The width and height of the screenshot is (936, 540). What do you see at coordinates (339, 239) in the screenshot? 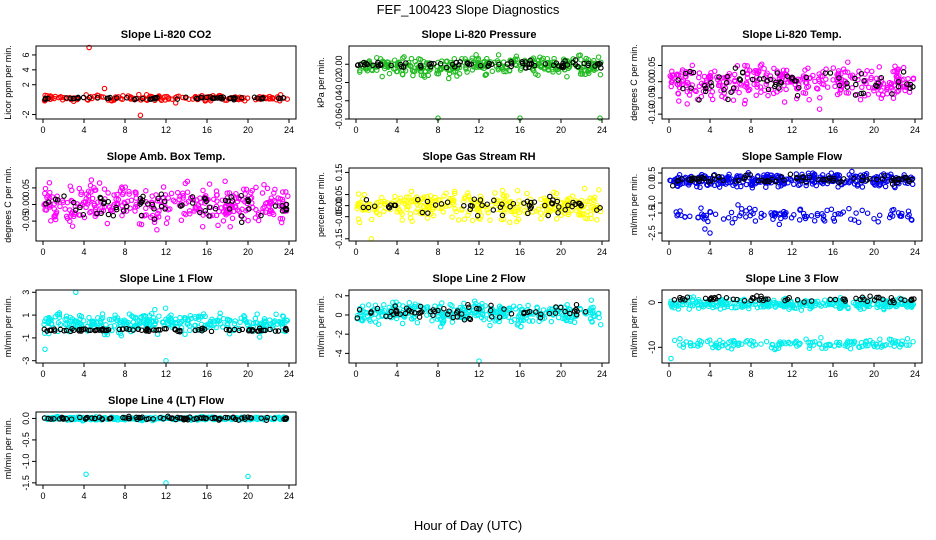
I see `y-tick-label: -0.15` at bounding box center [339, 239].